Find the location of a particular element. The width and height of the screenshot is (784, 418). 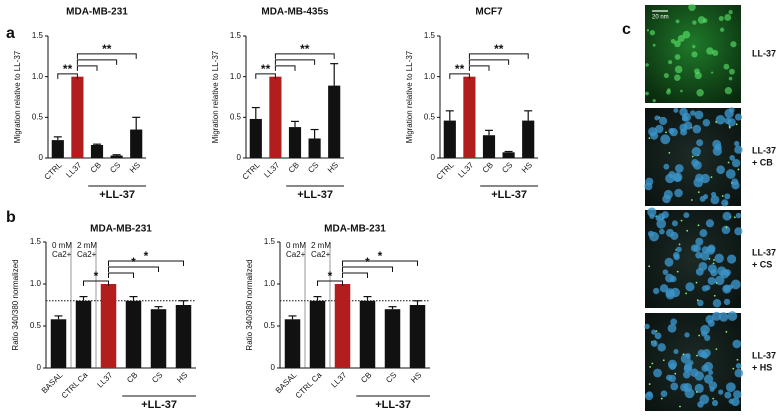

panel-label: a is located at coordinates (10, 33).